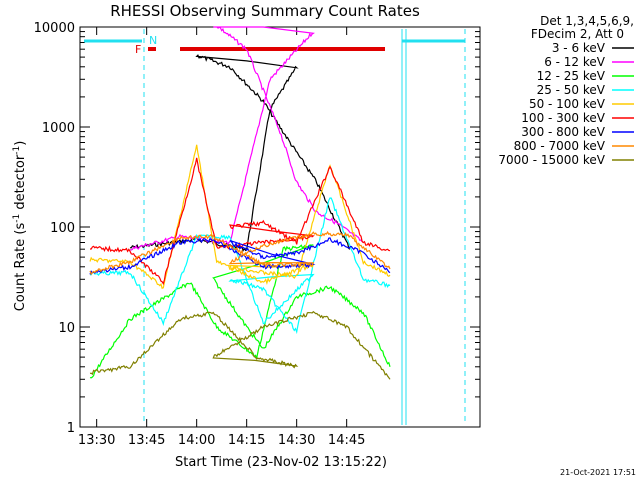  What do you see at coordinates (563, 118) in the screenshot?
I see `legend-item-label: 100 - 300 keV` at bounding box center [563, 118].